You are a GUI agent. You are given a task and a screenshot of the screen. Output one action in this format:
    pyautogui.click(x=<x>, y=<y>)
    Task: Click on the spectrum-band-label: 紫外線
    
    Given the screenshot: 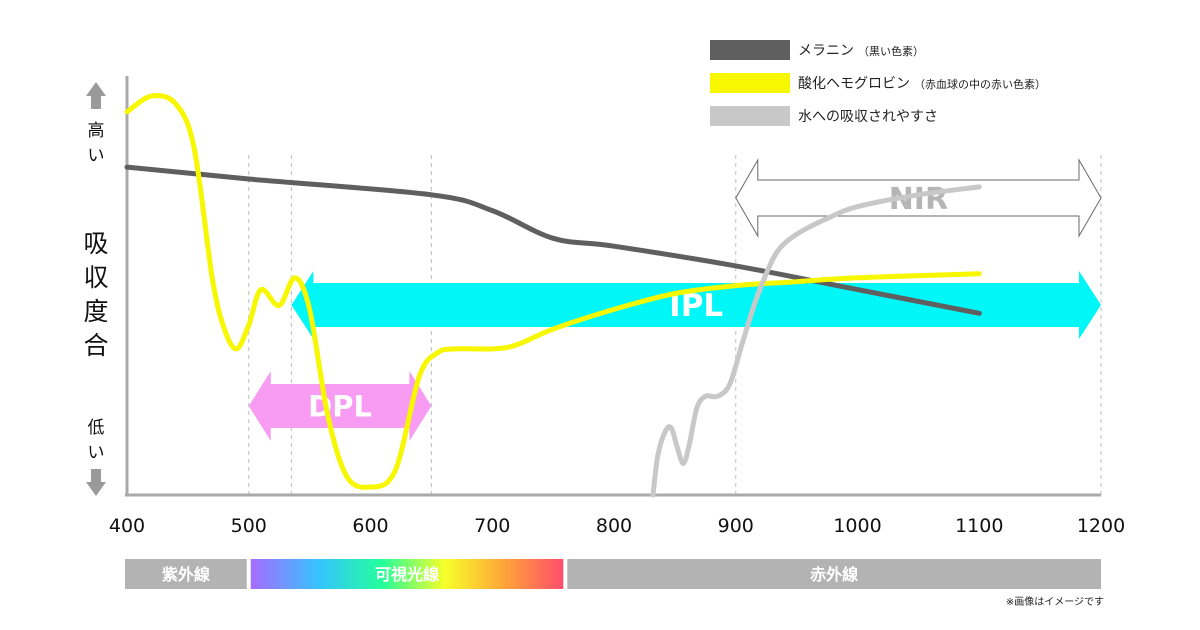 What is the action you would take?
    pyautogui.click(x=186, y=574)
    